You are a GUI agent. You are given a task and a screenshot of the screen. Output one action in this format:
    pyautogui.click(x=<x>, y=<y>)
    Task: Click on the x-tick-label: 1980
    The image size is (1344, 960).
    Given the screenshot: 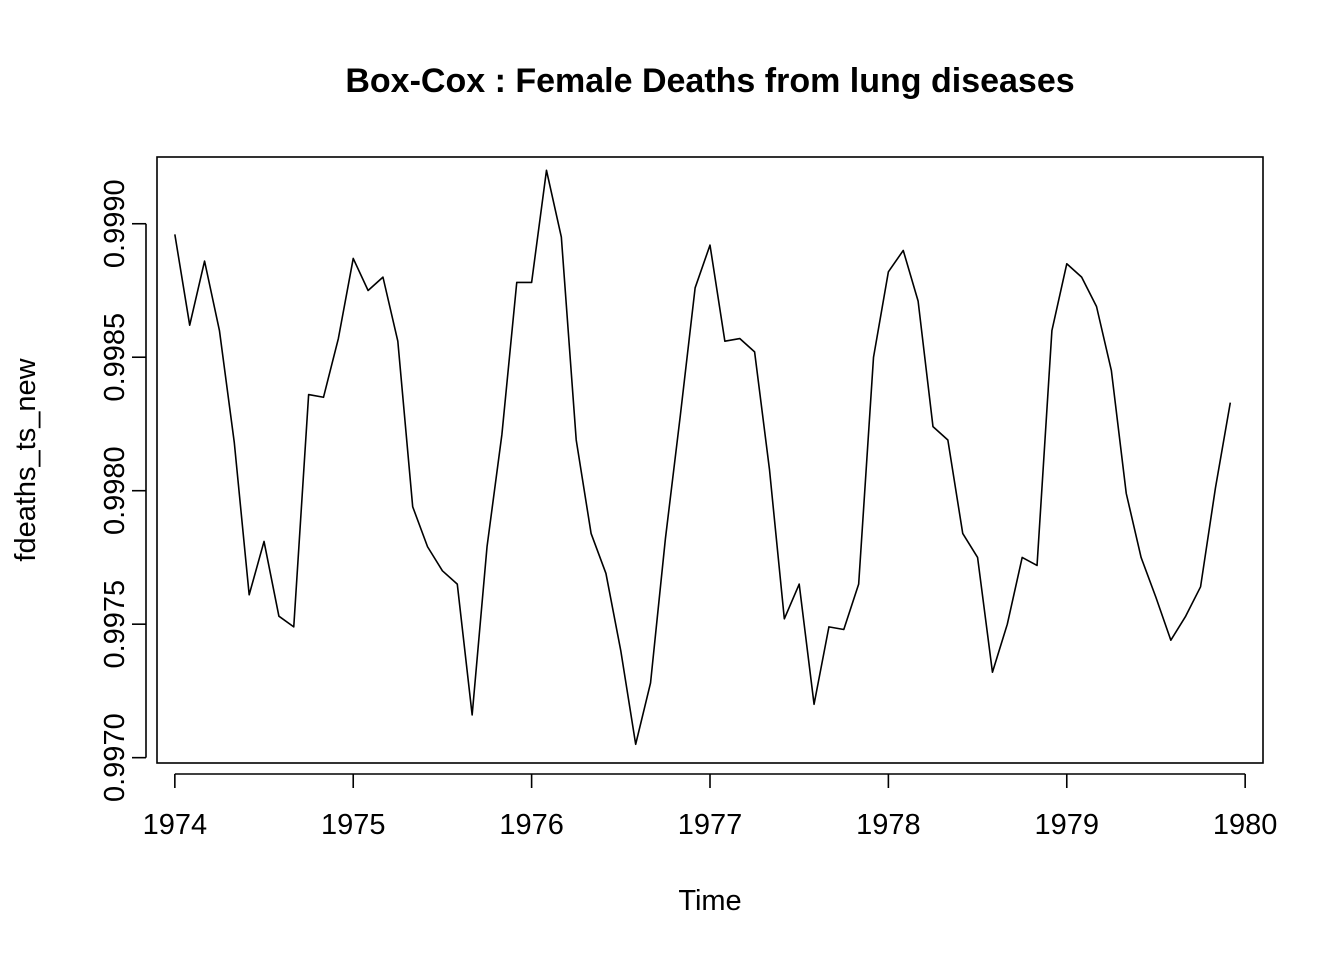 What is the action you would take?
    pyautogui.click(x=1245, y=825)
    